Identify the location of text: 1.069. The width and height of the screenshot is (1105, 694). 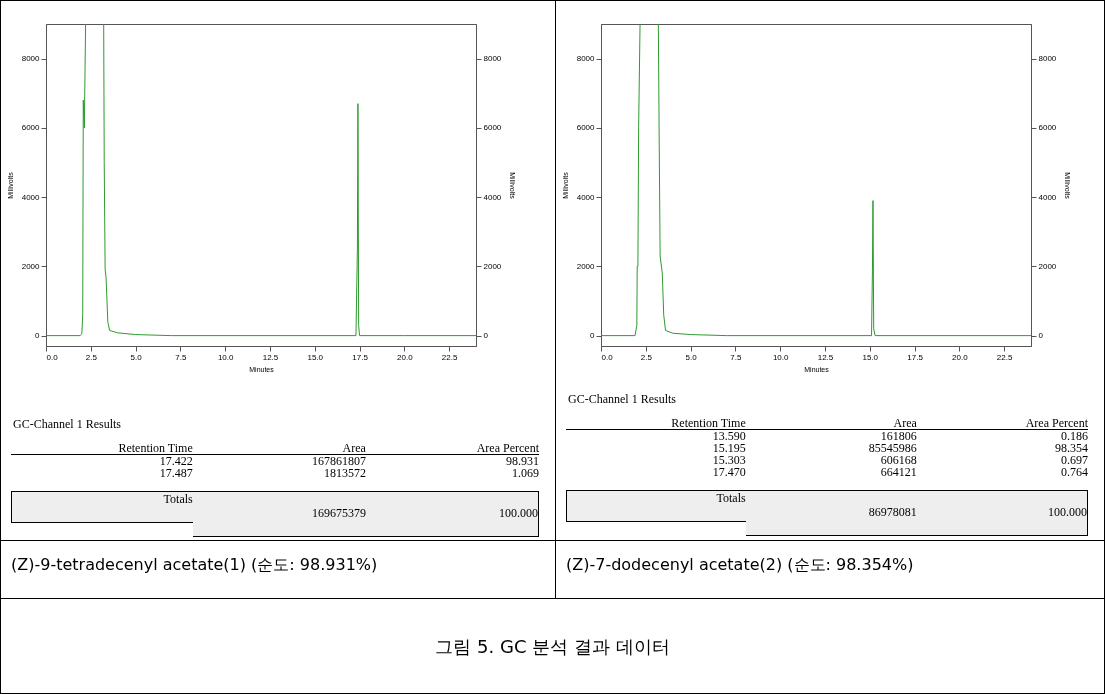
(525, 473).